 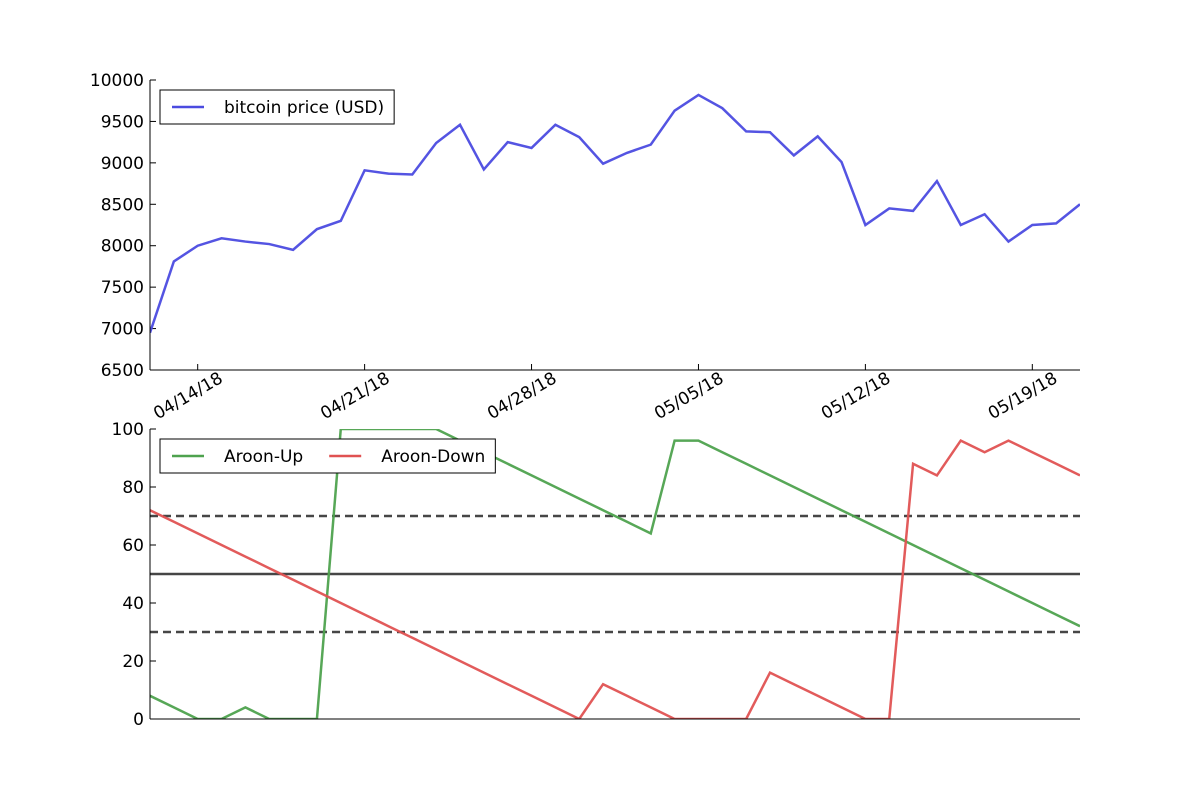 I want to click on y-tick-label: 8500, so click(x=122, y=205).